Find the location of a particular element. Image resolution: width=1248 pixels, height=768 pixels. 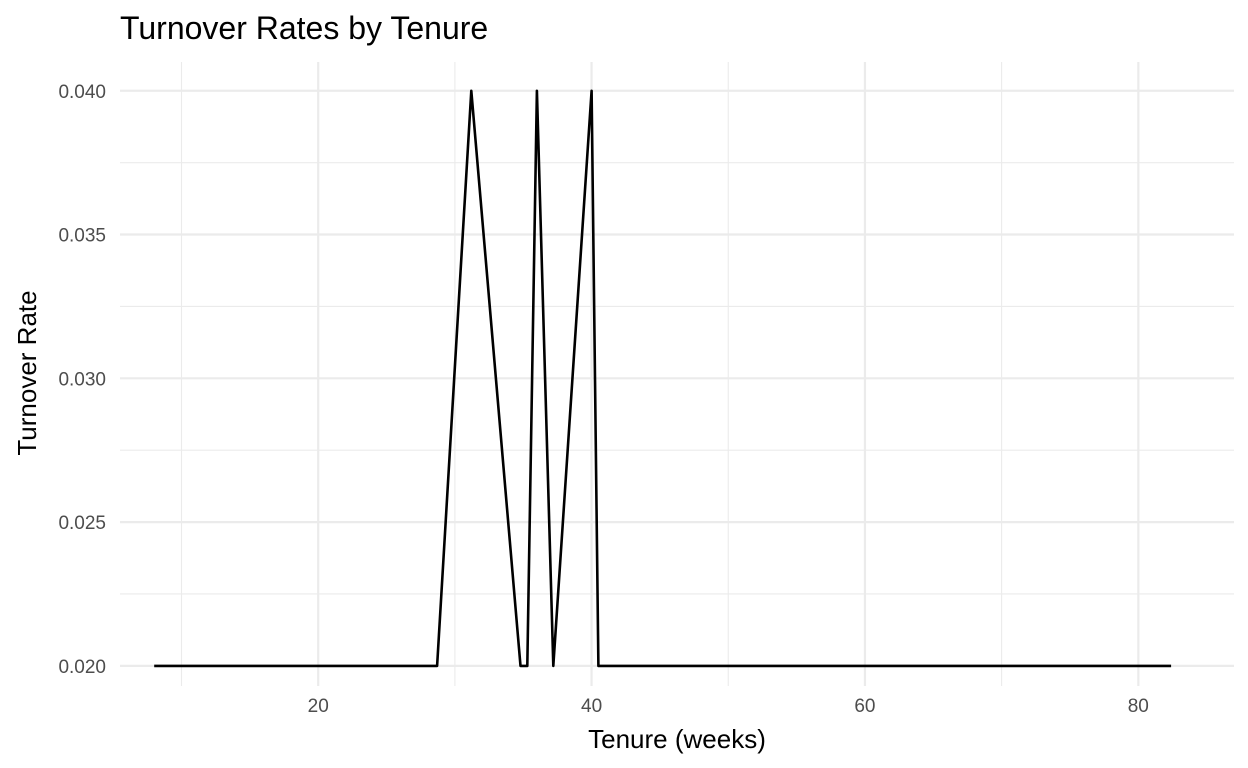

x-axis-ticks: 20 40 60 80 is located at coordinates (728, 706).